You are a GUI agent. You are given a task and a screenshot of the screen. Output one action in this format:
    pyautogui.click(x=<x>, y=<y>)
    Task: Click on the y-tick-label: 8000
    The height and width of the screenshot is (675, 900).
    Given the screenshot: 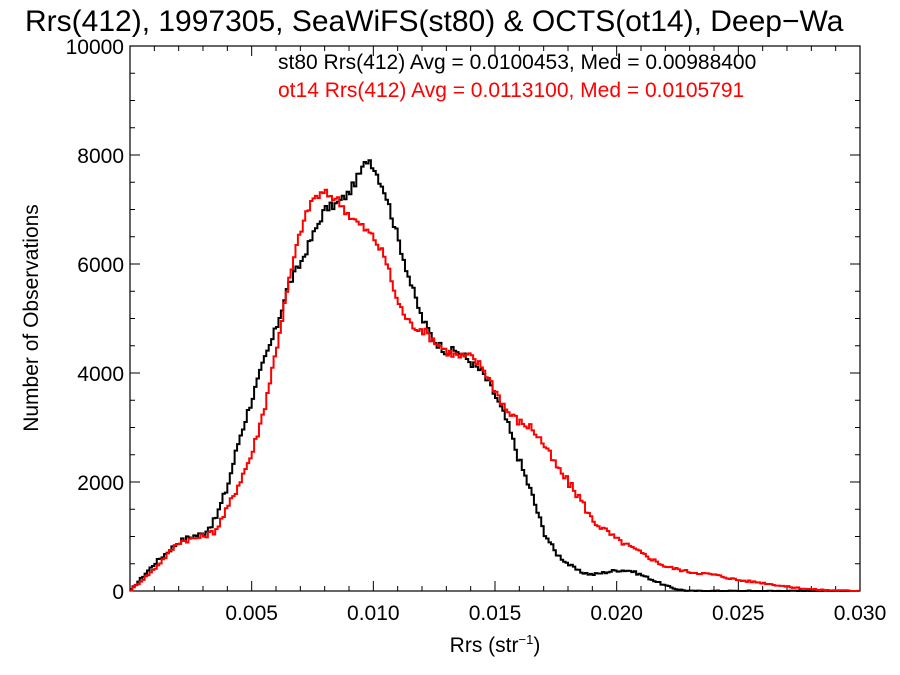 What is the action you would take?
    pyautogui.click(x=100, y=156)
    